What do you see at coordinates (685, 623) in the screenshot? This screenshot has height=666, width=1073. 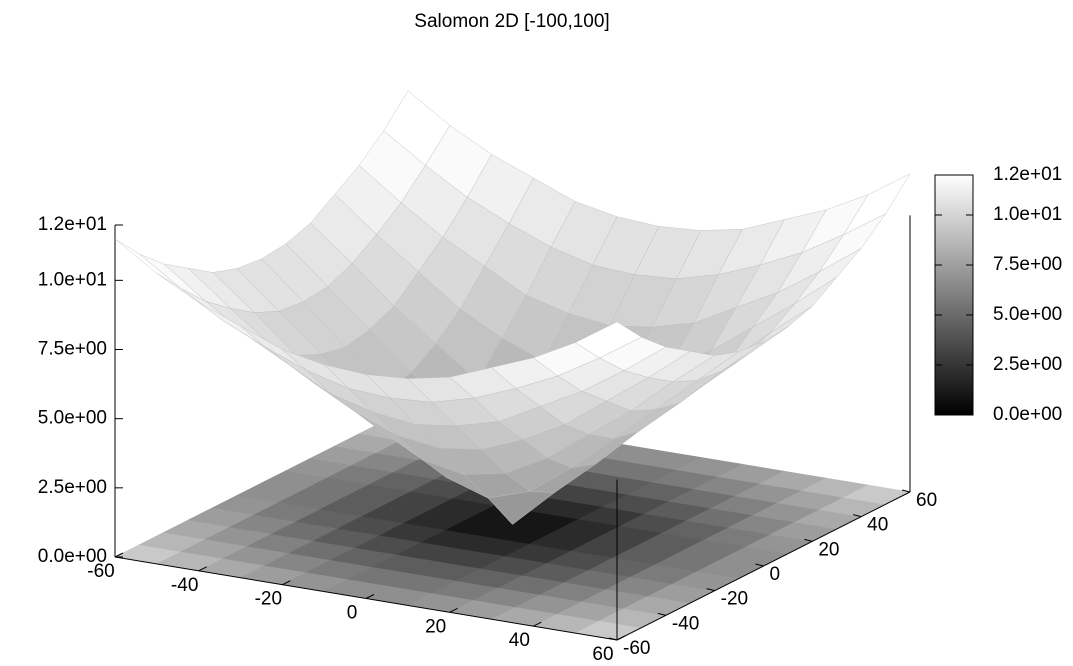 I see `y-tick-label: -40` at bounding box center [685, 623].